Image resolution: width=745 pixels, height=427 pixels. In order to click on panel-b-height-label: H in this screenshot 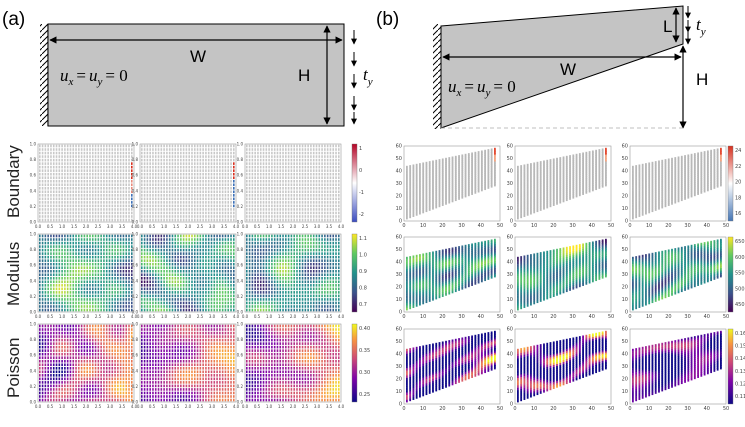, I will do `click(702, 79)`.